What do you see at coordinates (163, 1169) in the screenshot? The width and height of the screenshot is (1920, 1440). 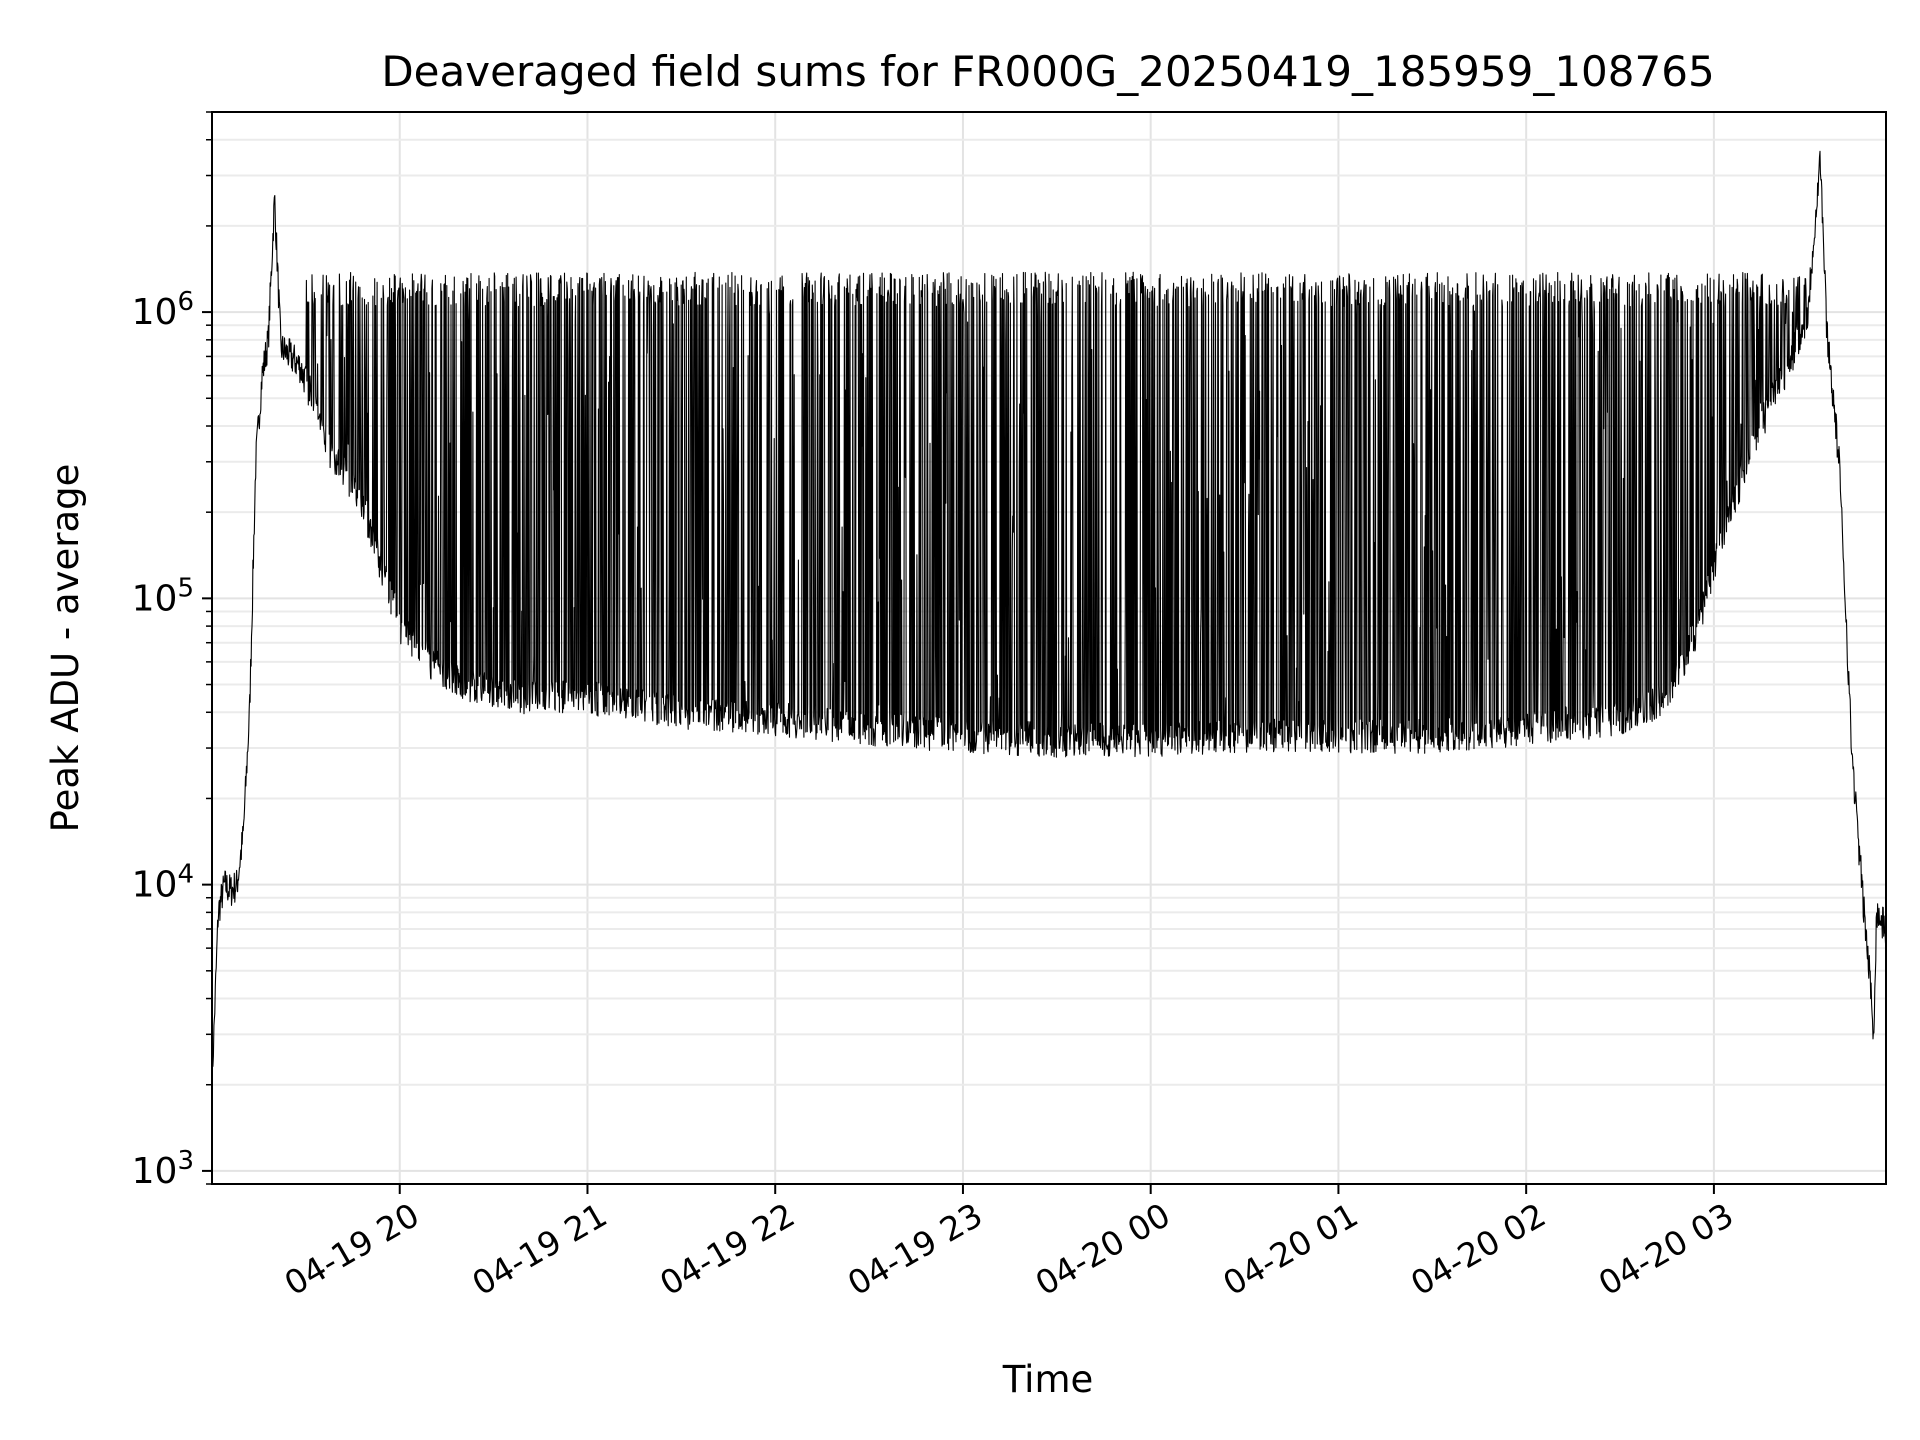 I see `y-tick-label: 103` at bounding box center [163, 1169].